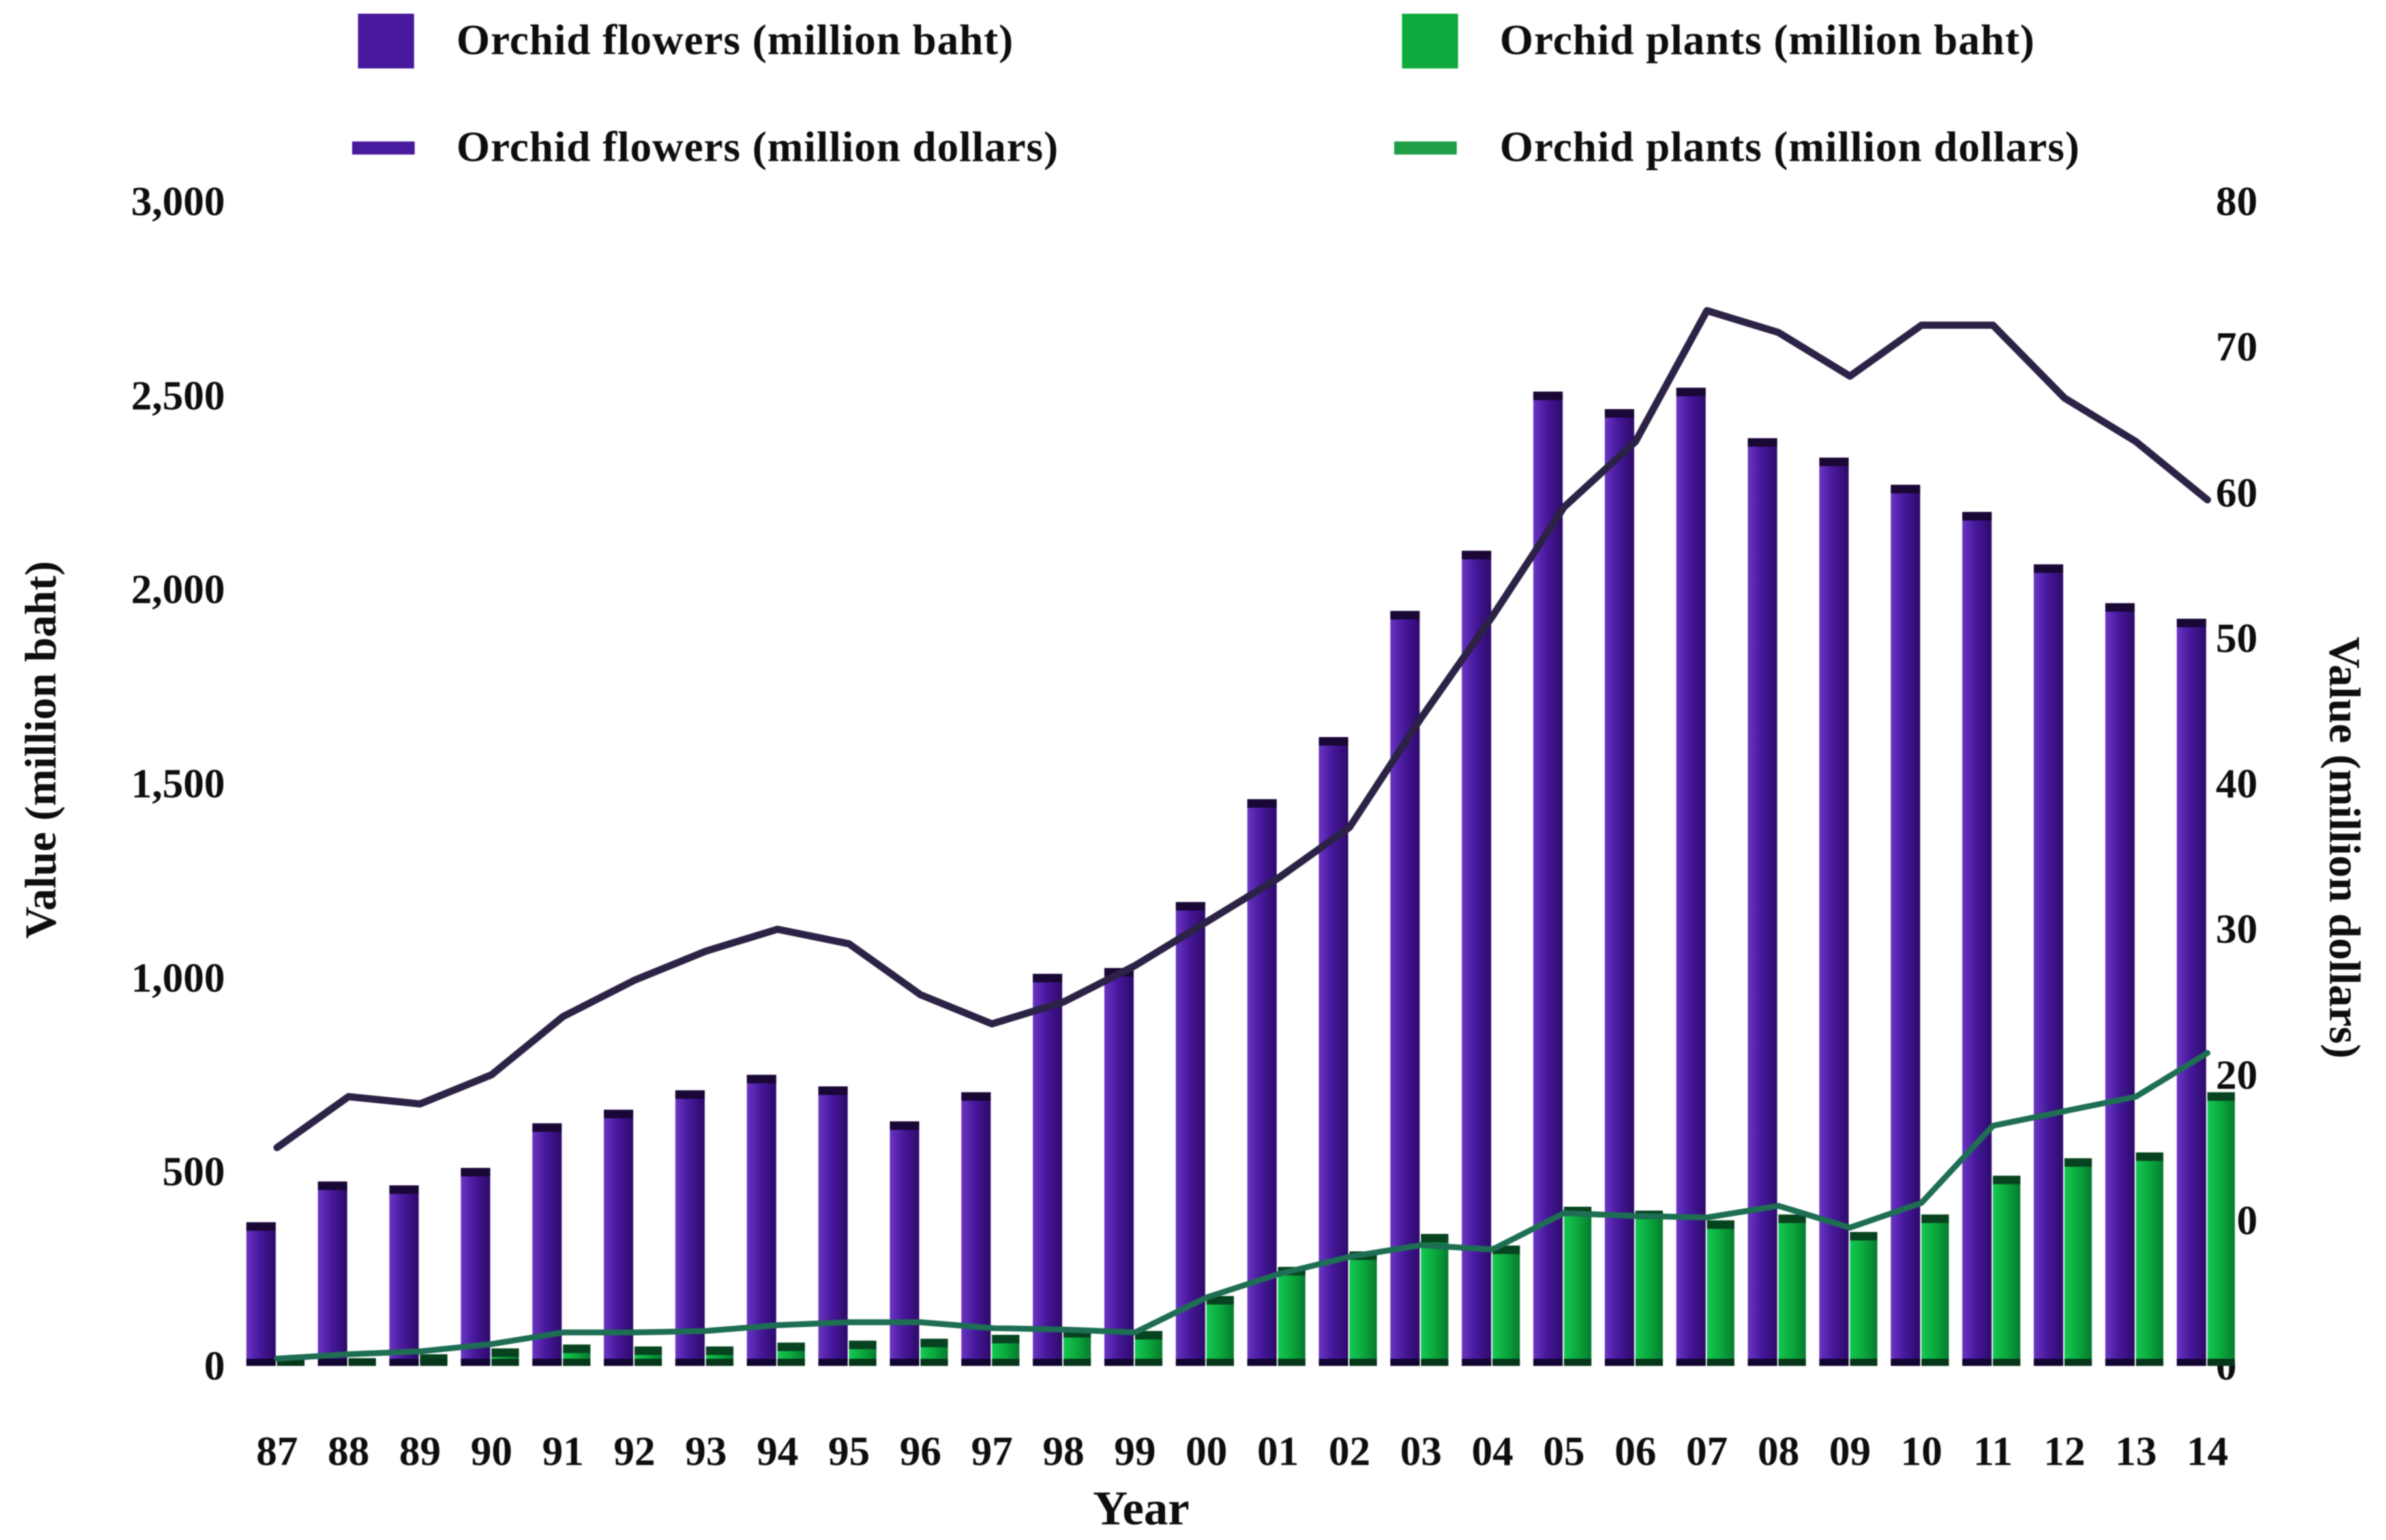 This screenshot has height=1540, width=2386. What do you see at coordinates (1778, 1451) in the screenshot?
I see `x-axis-tick-label: 08` at bounding box center [1778, 1451].